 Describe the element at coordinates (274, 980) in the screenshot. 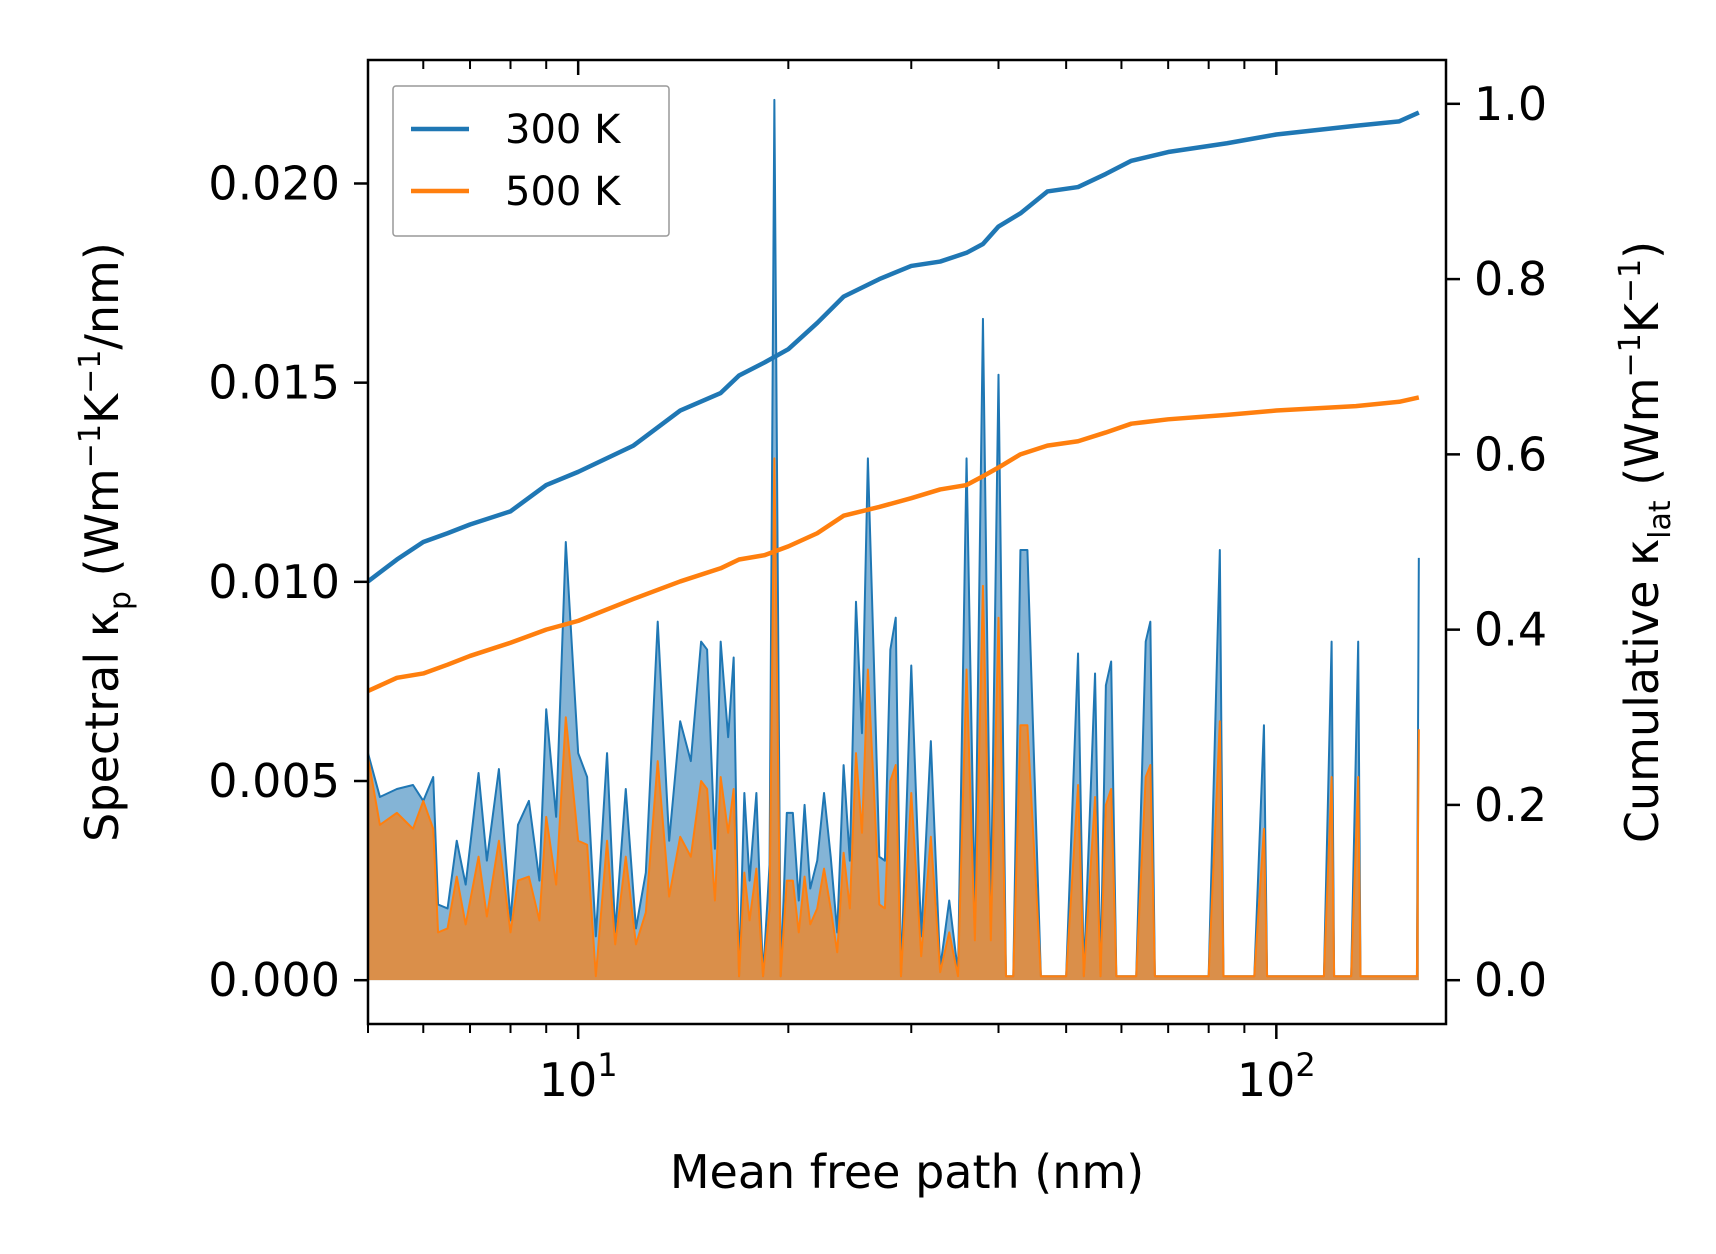

I see `y-left-tick-label: 0.000` at that location.